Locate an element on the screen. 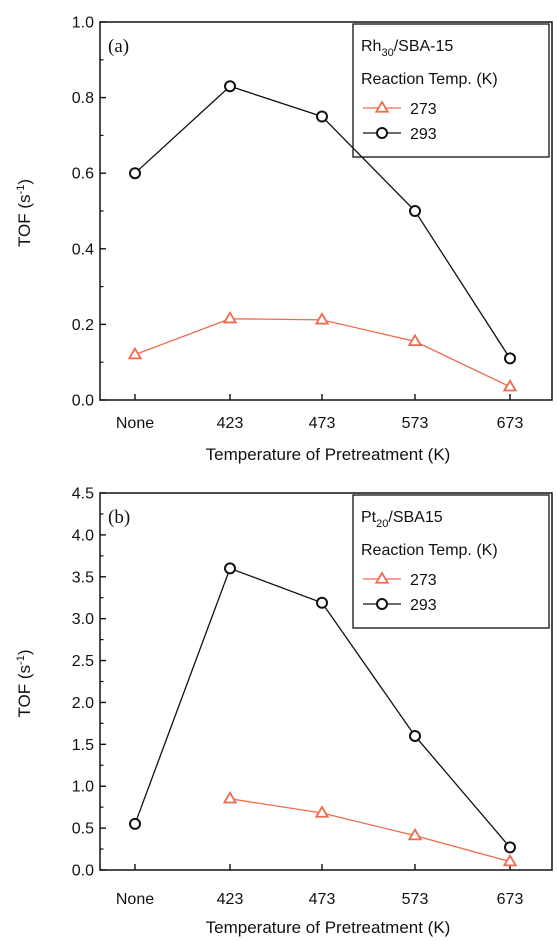 This screenshot has height=941, width=557. y-tick-label: 0.6 is located at coordinates (83, 174).